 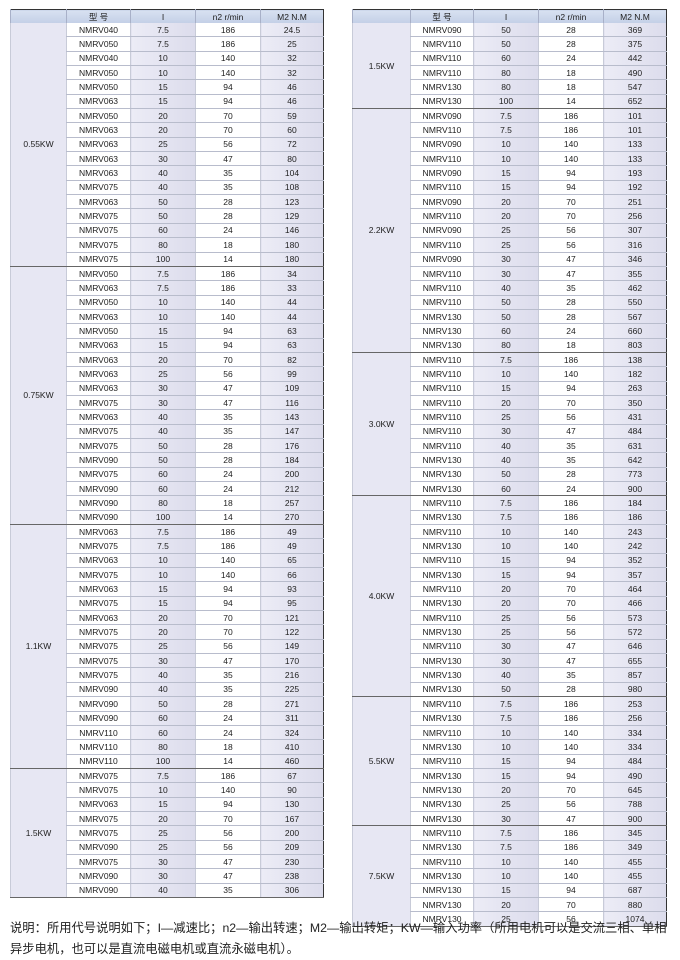 What do you see at coordinates (510, 489) in the screenshot?
I see `table-row: NMRV130 60 24 900` at bounding box center [510, 489].